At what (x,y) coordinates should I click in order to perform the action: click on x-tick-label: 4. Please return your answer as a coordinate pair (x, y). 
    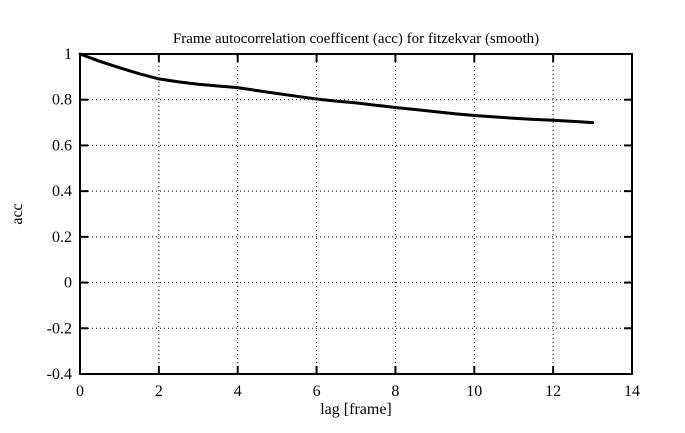
    Looking at the image, I should click on (238, 391).